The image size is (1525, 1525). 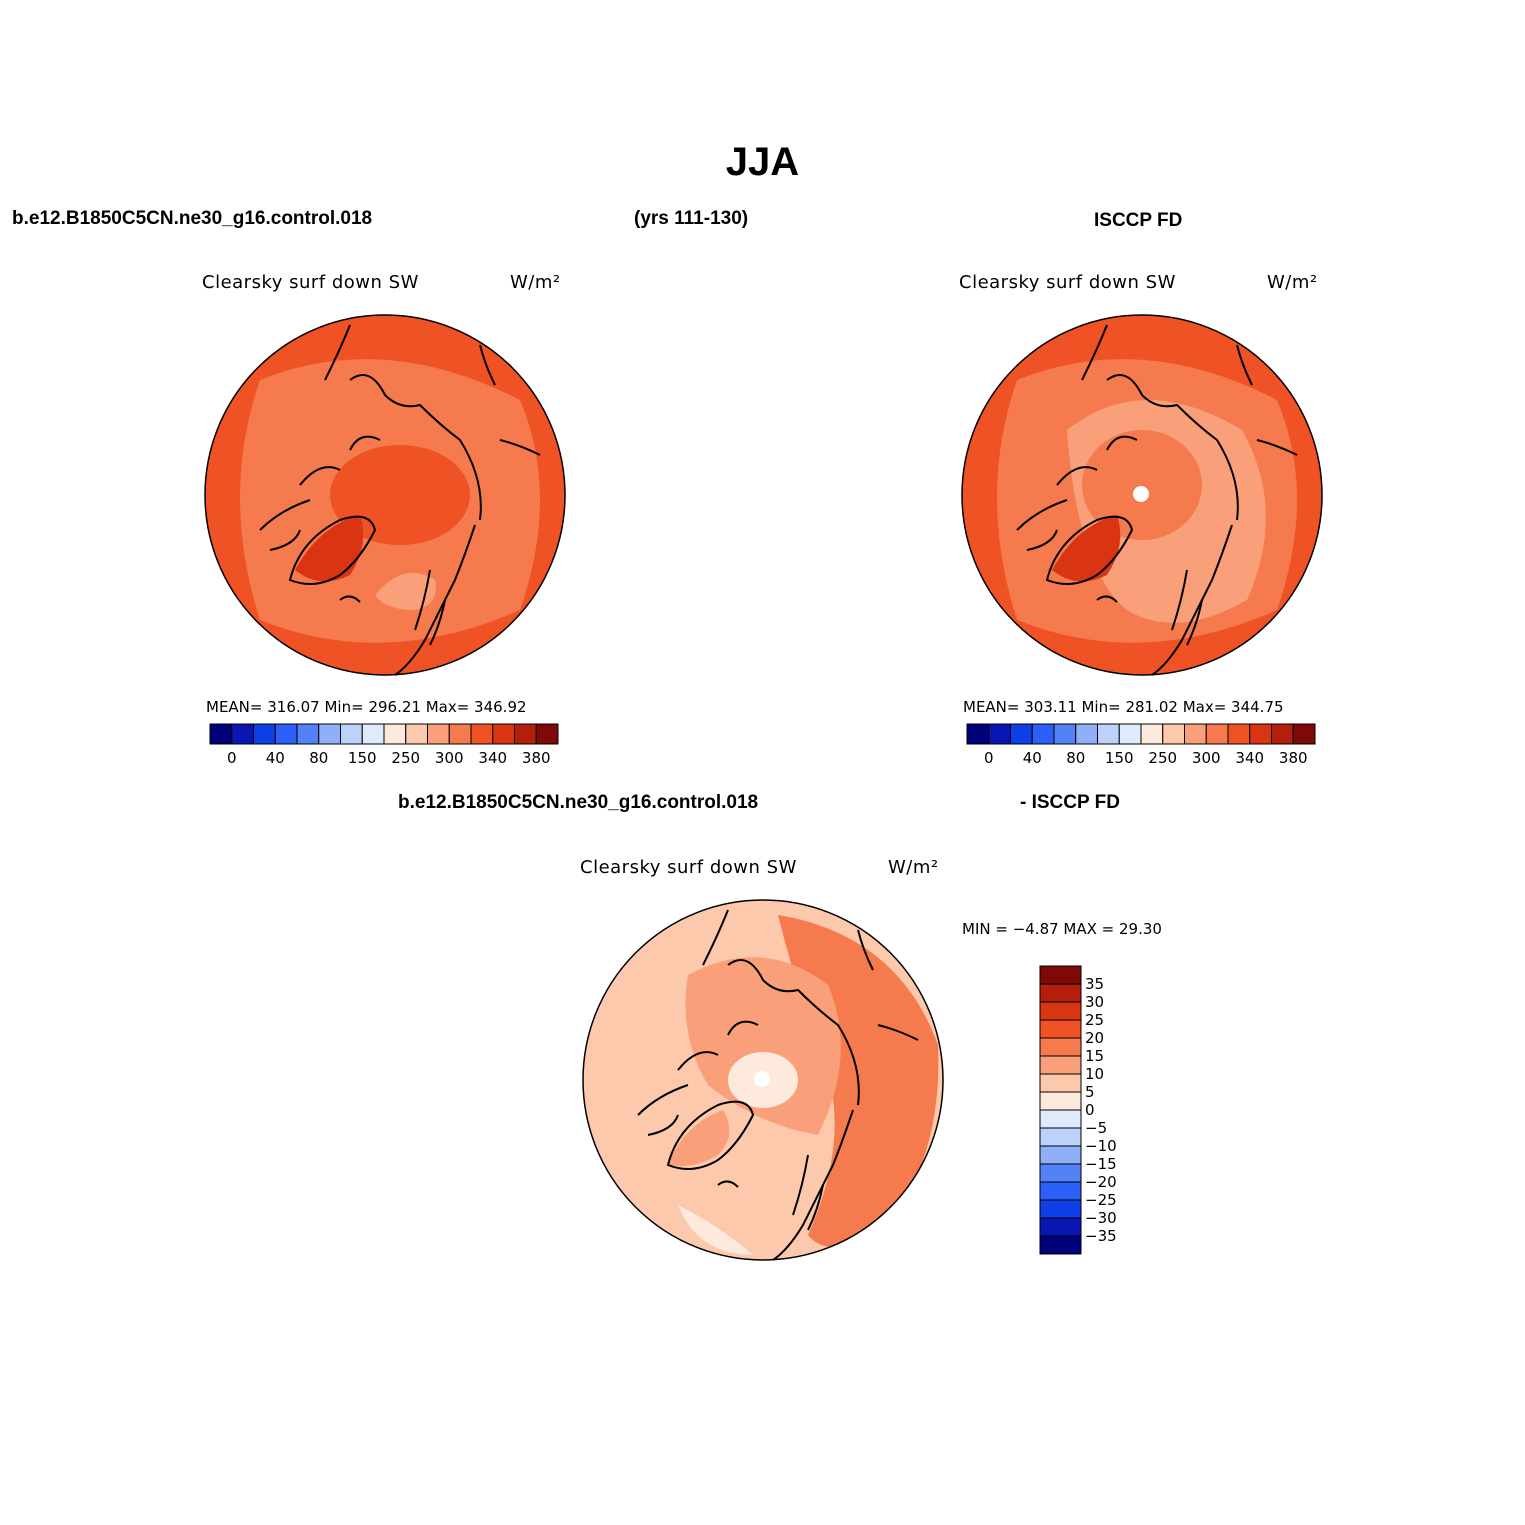 I want to click on figure-title: JJA, so click(x=762, y=162).